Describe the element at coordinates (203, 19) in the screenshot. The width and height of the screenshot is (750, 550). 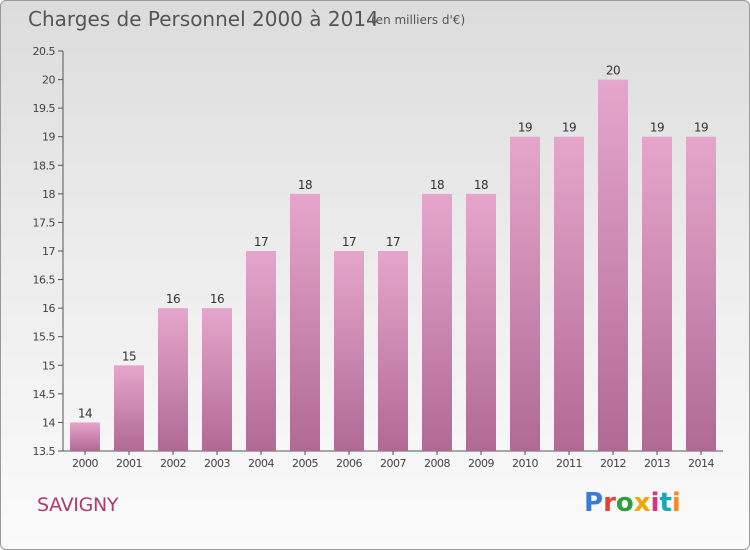
I see `chart-title: Charges de Personnel 2000 à 2014` at that location.